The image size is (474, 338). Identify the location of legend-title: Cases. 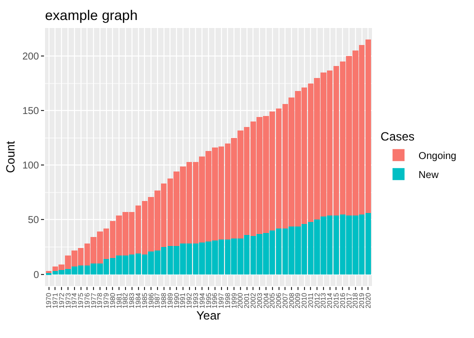
(397, 137).